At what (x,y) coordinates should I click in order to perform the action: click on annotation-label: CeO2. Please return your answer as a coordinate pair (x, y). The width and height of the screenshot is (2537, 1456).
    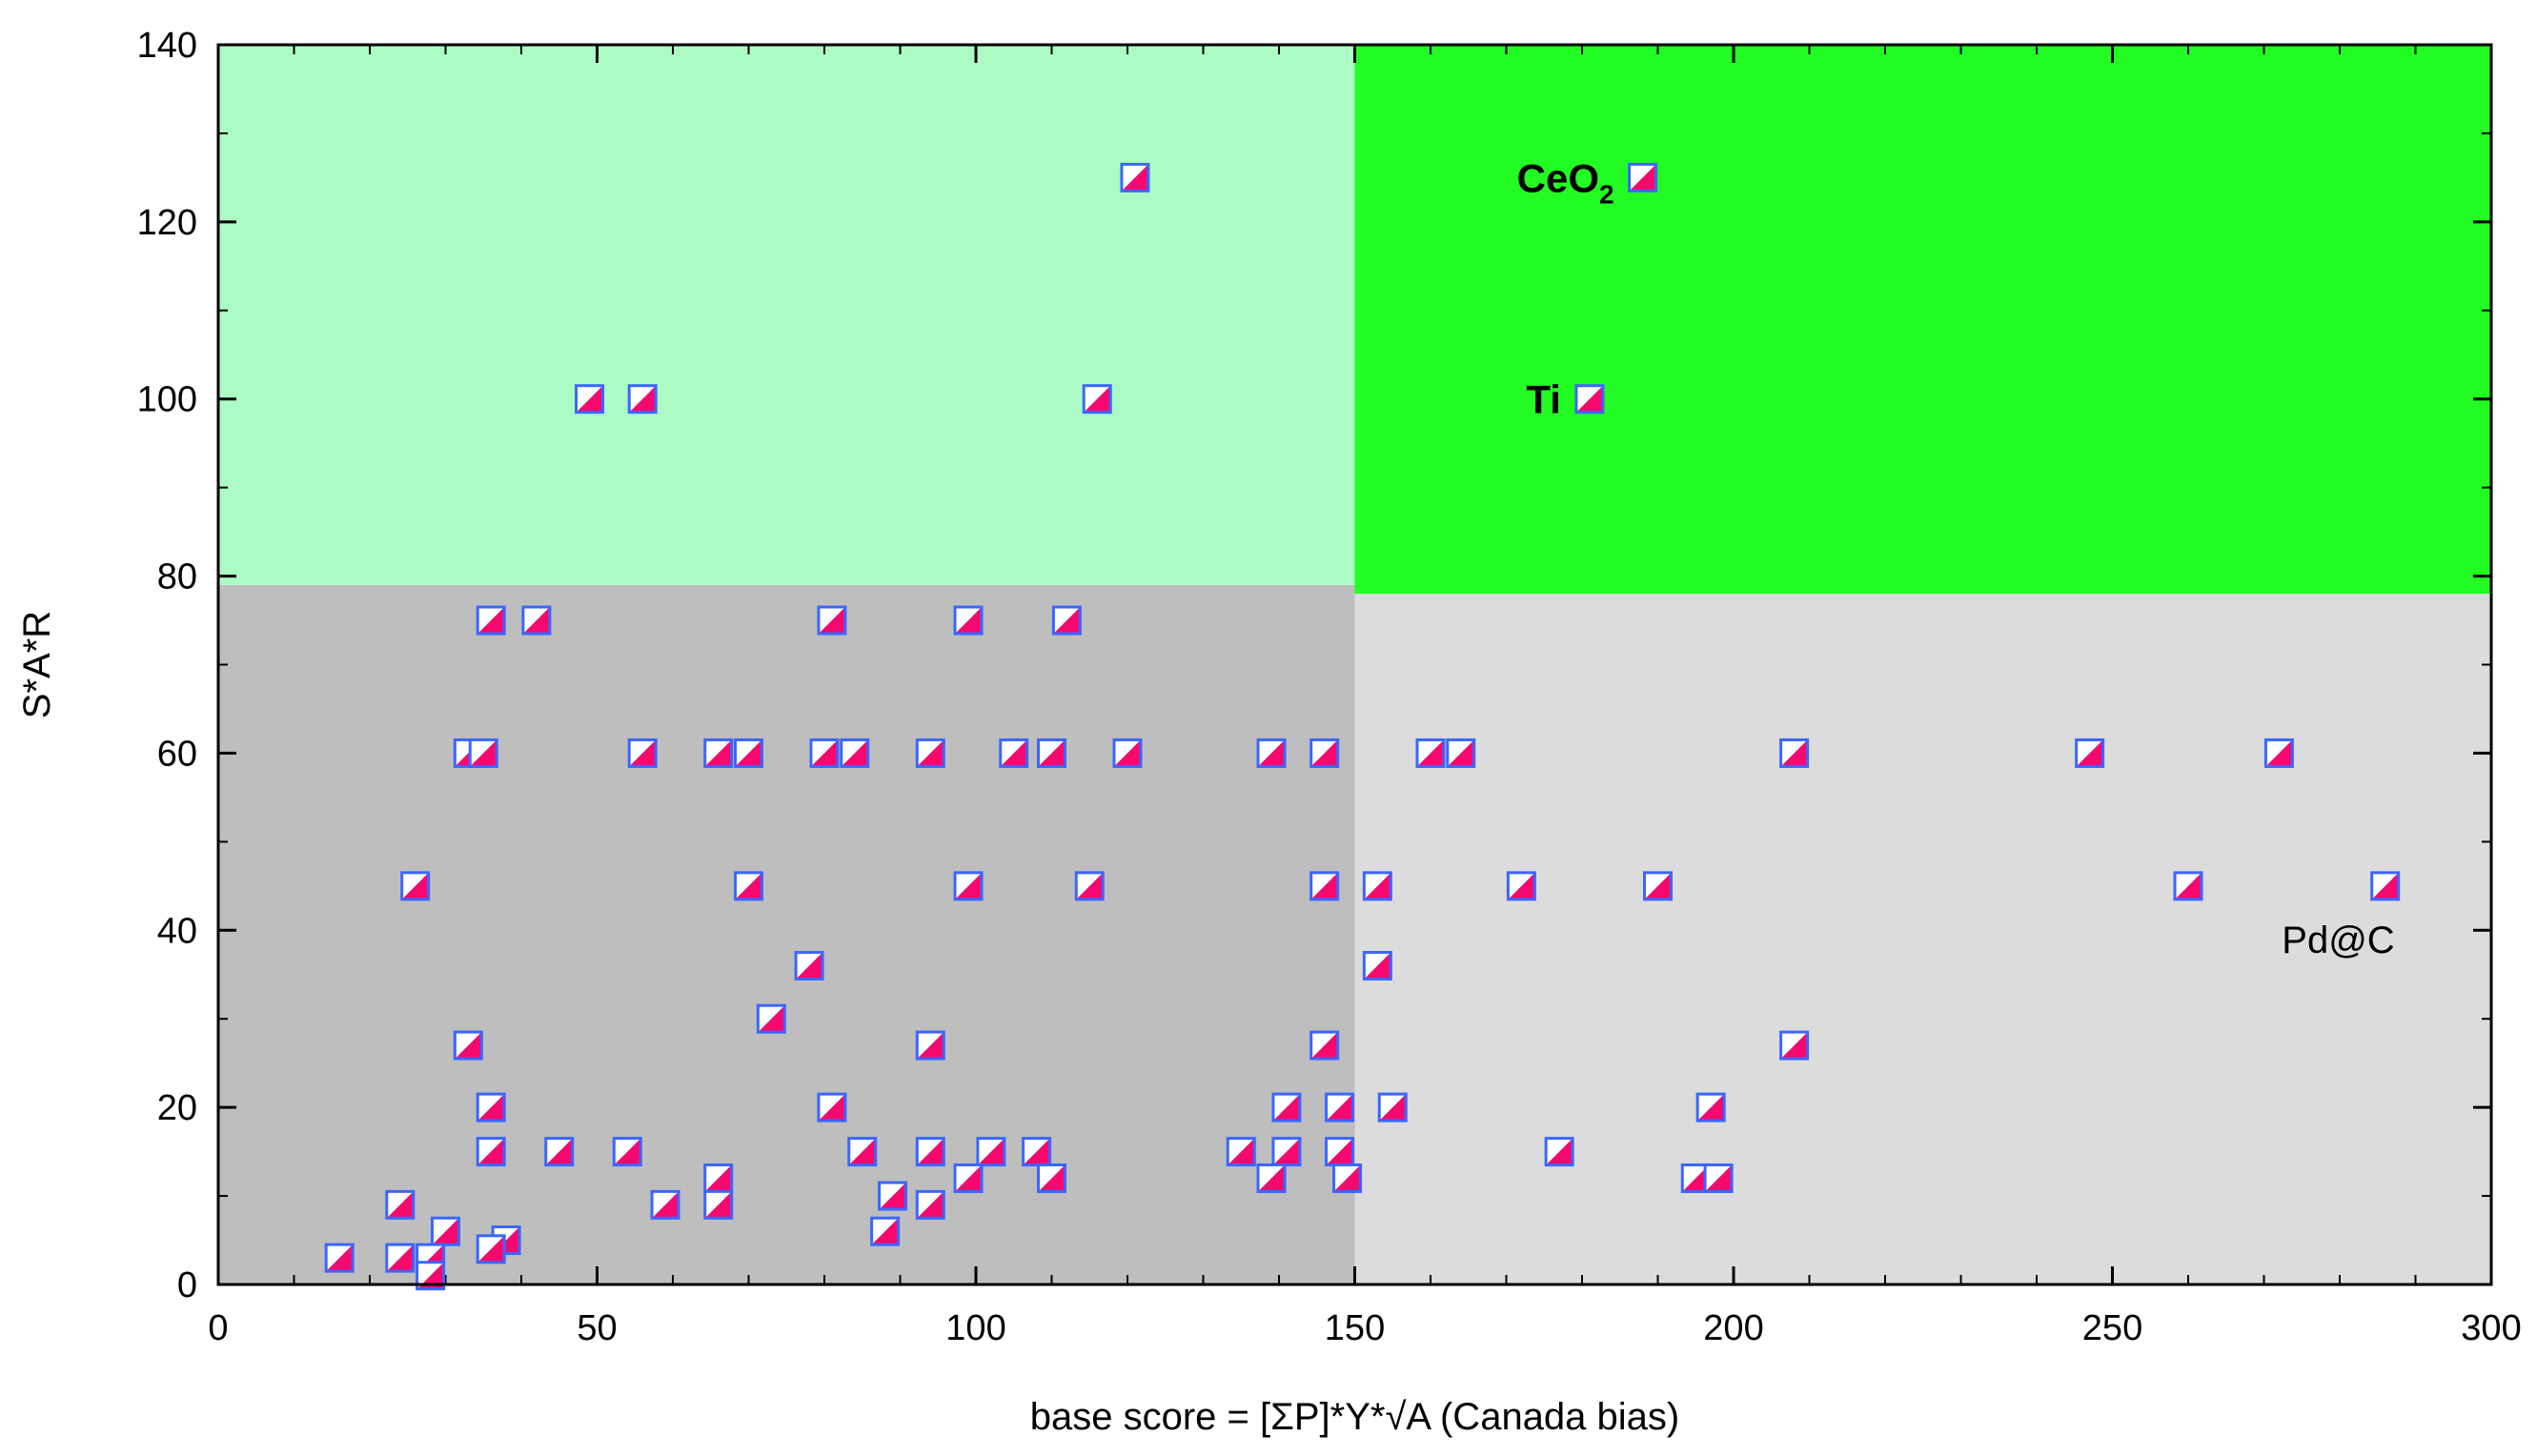
    Looking at the image, I should click on (1566, 182).